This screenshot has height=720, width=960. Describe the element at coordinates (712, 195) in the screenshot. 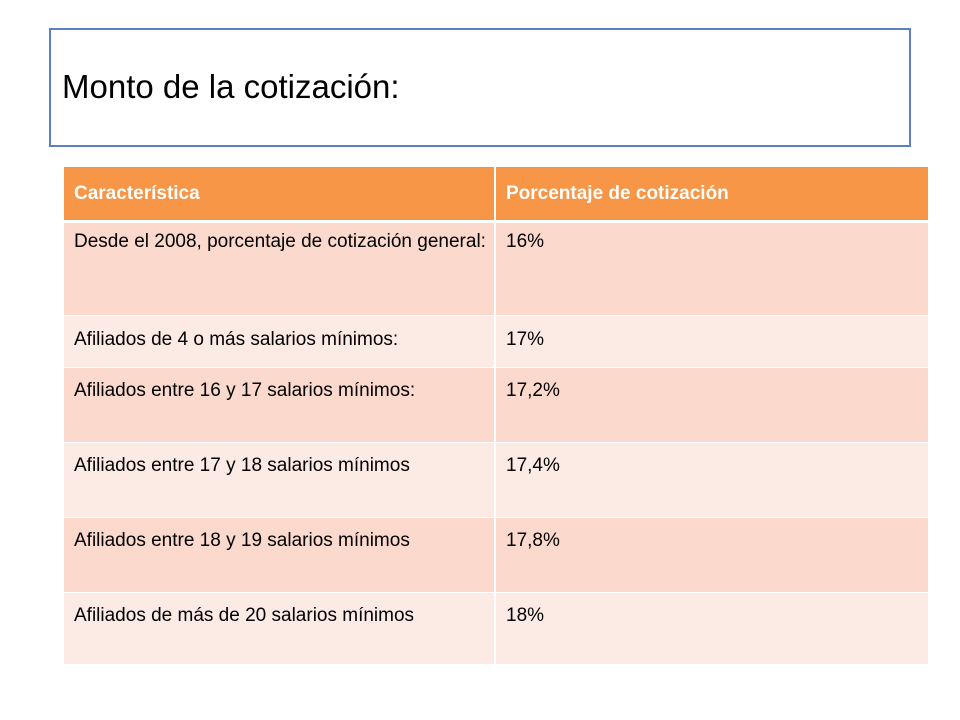

I see `header-percentage: Porcentaje de cotización` at that location.